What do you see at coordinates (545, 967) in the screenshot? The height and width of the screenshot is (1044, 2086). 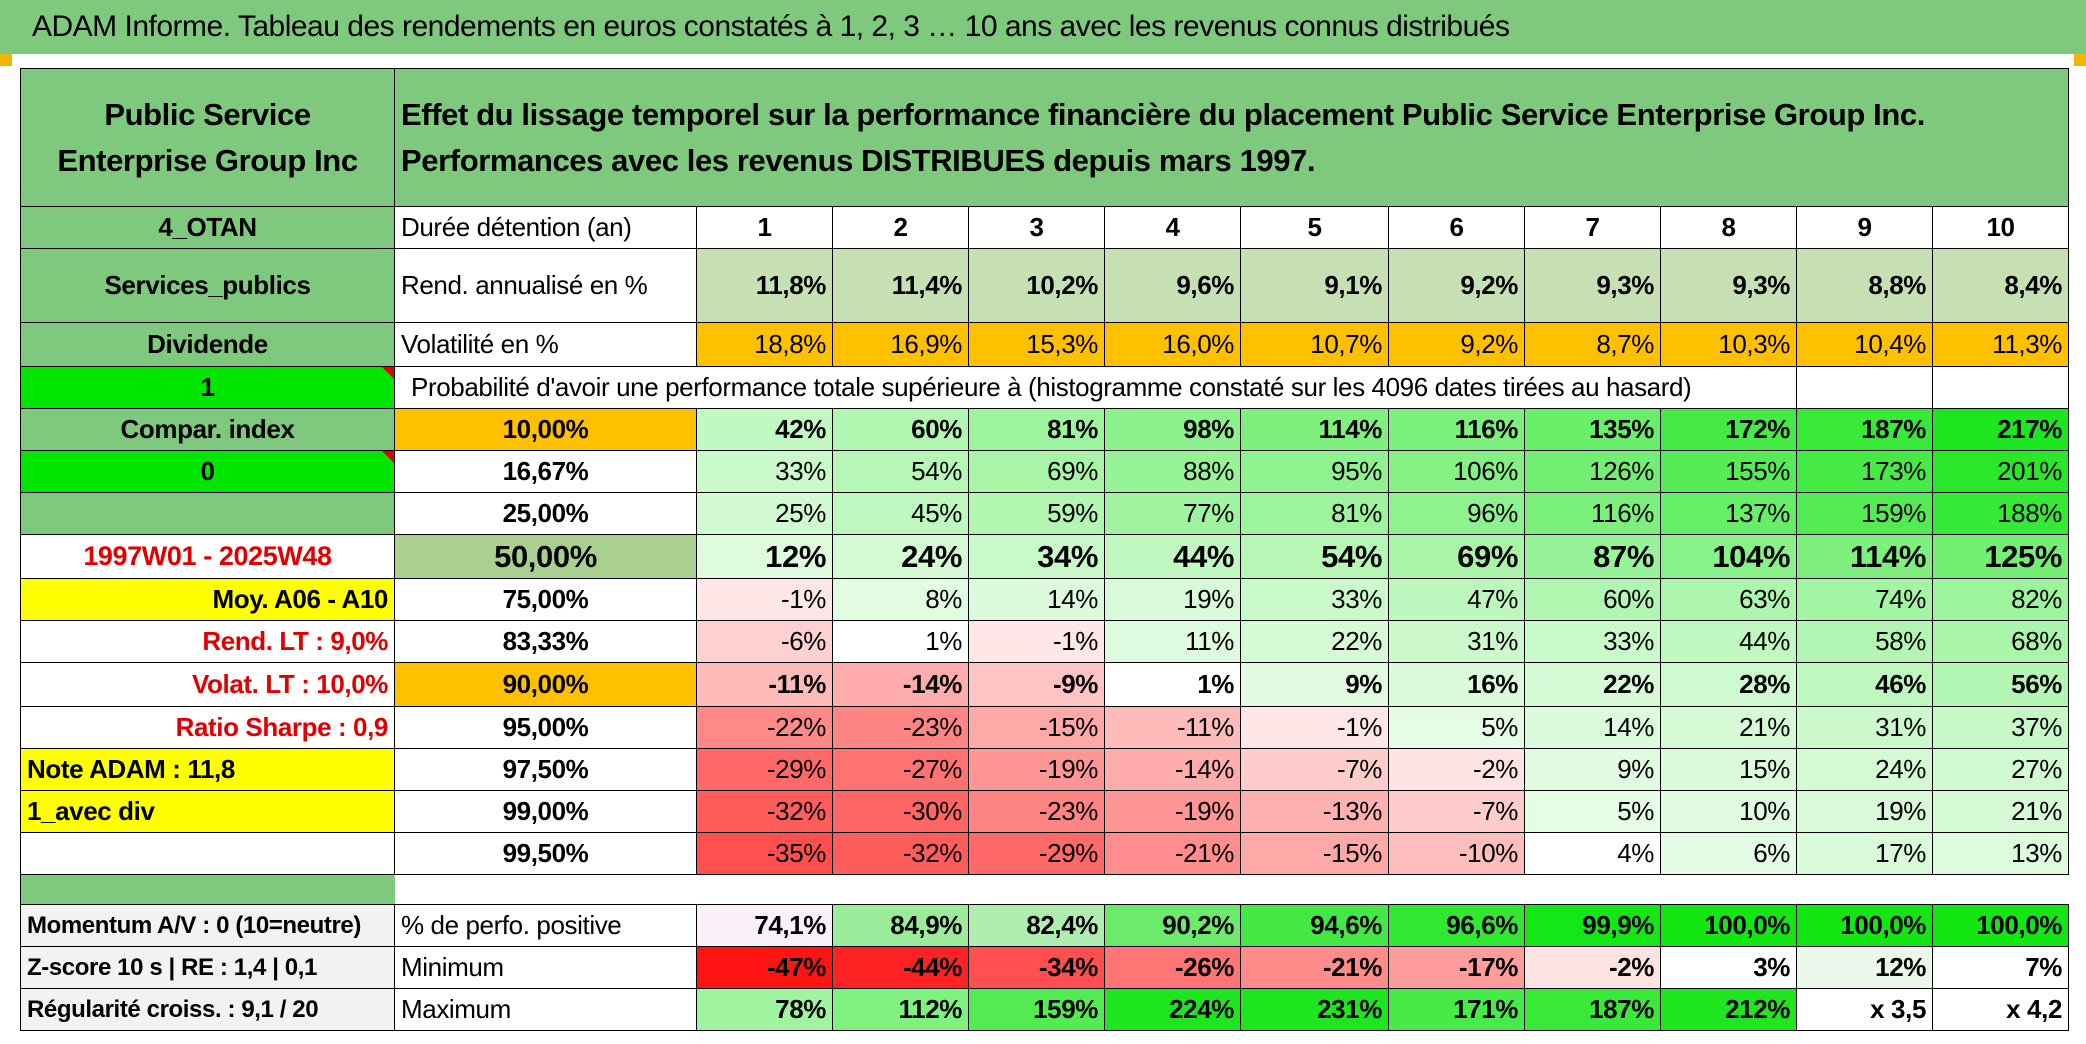 I see `minimum-label: Minimum` at bounding box center [545, 967].